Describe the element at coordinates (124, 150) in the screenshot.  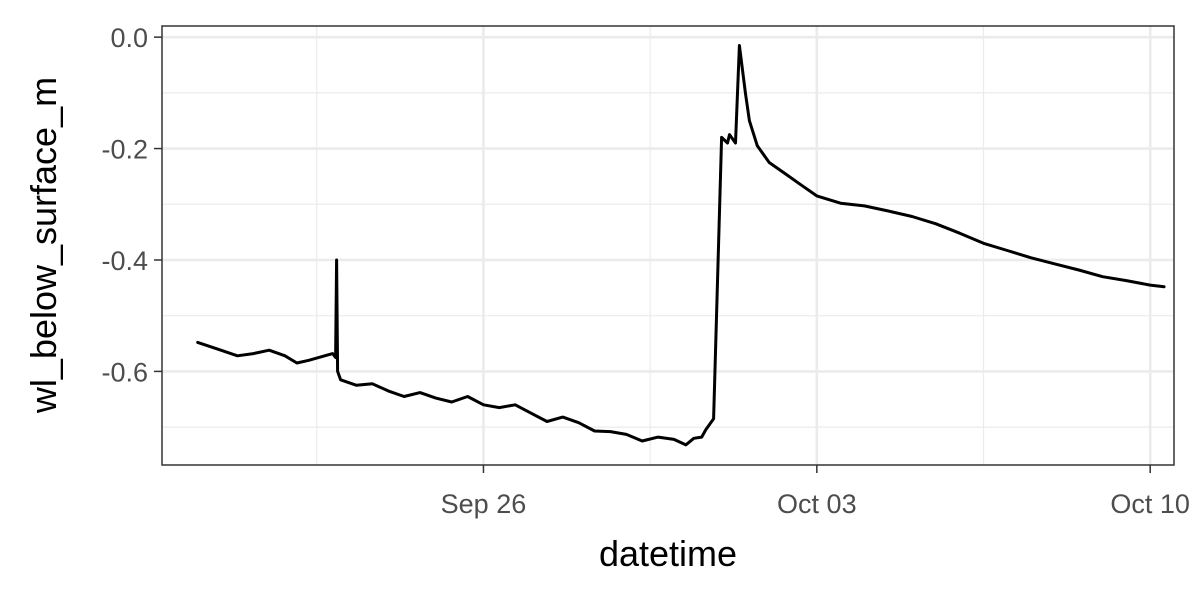
I see `y-tick-label: -0.2` at that location.